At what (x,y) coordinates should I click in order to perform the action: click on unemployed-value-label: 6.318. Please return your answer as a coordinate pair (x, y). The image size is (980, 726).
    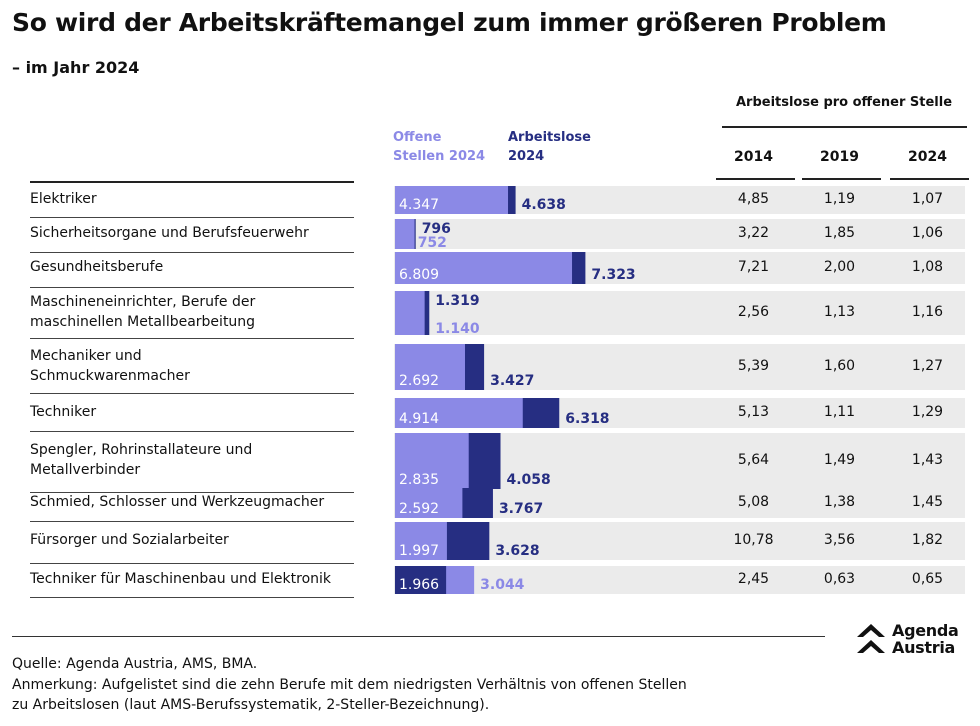
    Looking at the image, I should click on (587, 419).